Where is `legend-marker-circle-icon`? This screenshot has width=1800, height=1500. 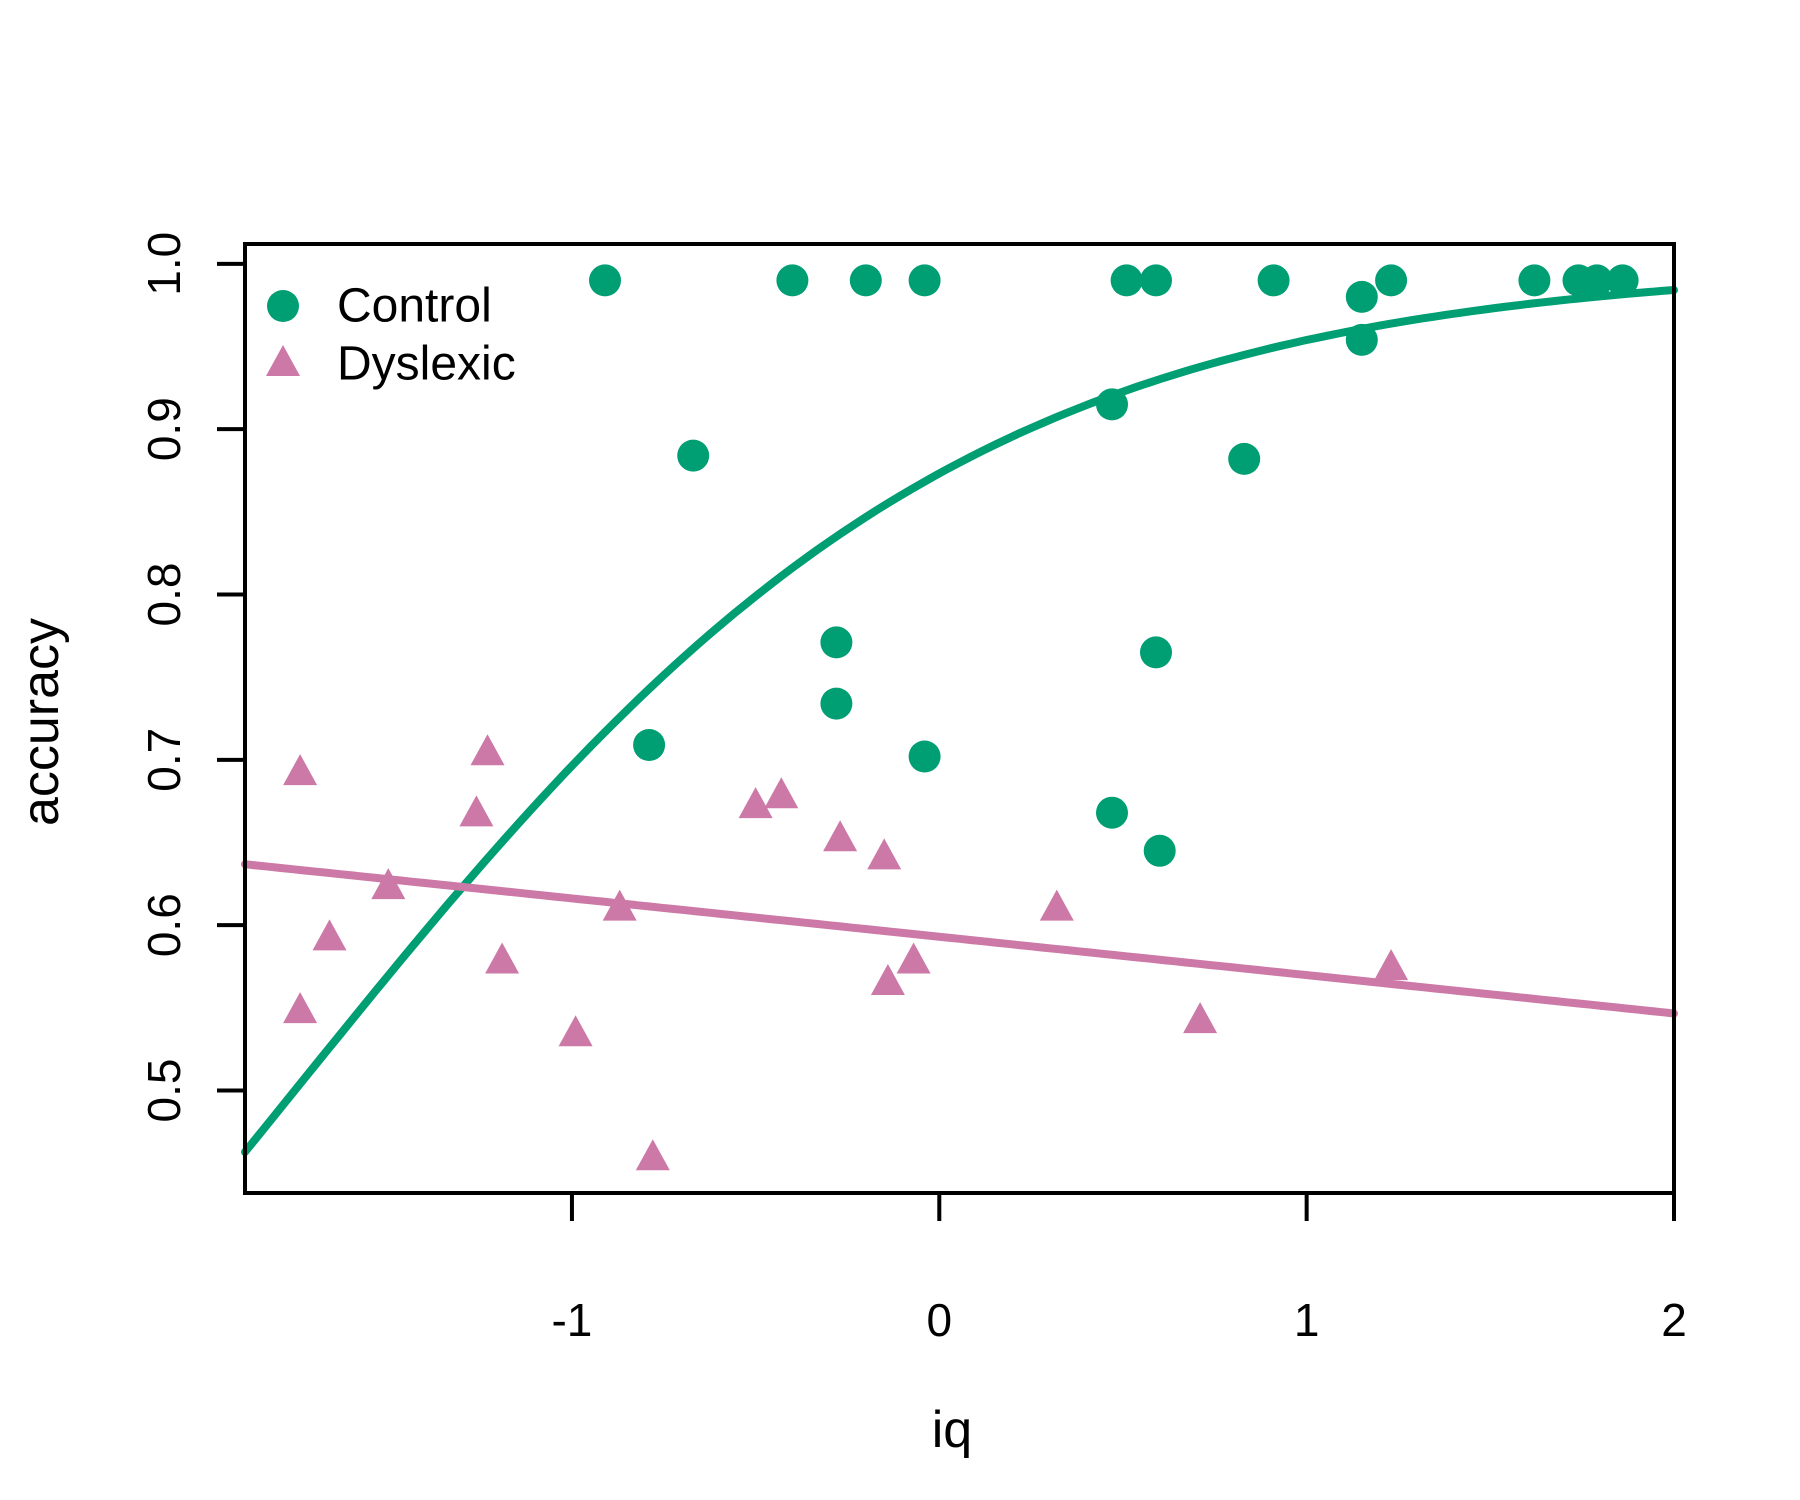 legend-marker-circle-icon is located at coordinates (283, 306).